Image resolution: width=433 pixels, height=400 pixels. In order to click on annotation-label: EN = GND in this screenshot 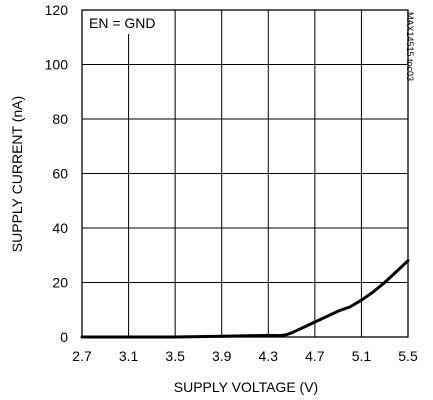, I will do `click(122, 23)`.